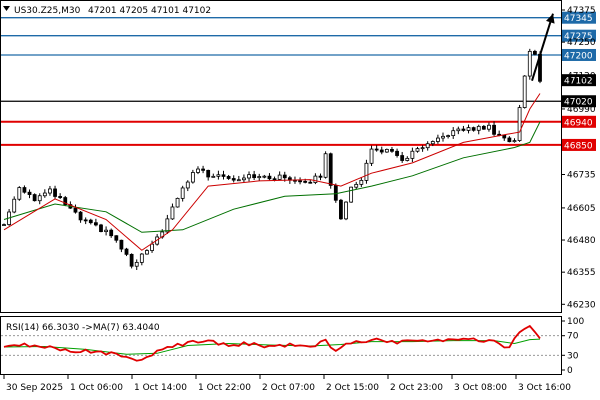 The height and width of the screenshot is (400, 600). What do you see at coordinates (544, 388) in the screenshot?
I see `time-tick-label: 3 Oct 16:00` at bounding box center [544, 388].